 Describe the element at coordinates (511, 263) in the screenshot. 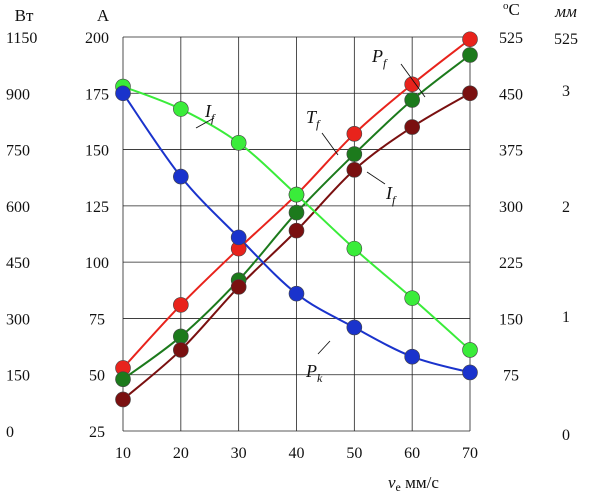

I see `temperature-tick-label: 225` at that location.